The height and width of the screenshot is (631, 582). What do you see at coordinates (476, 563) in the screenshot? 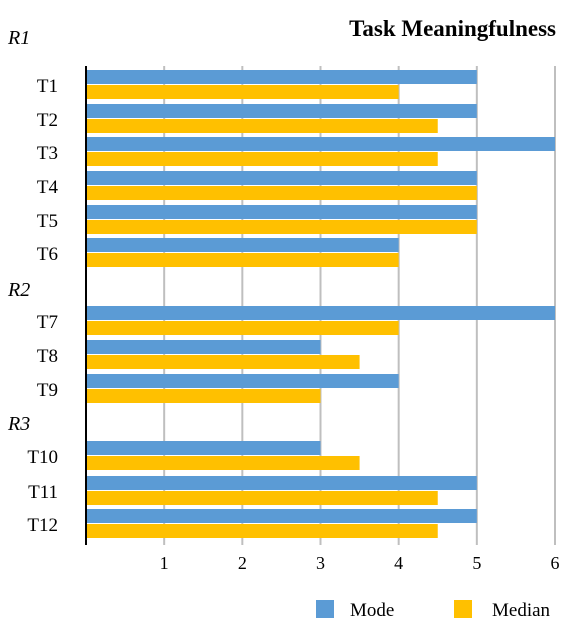
I see `x-tick-label: 5` at bounding box center [476, 563].